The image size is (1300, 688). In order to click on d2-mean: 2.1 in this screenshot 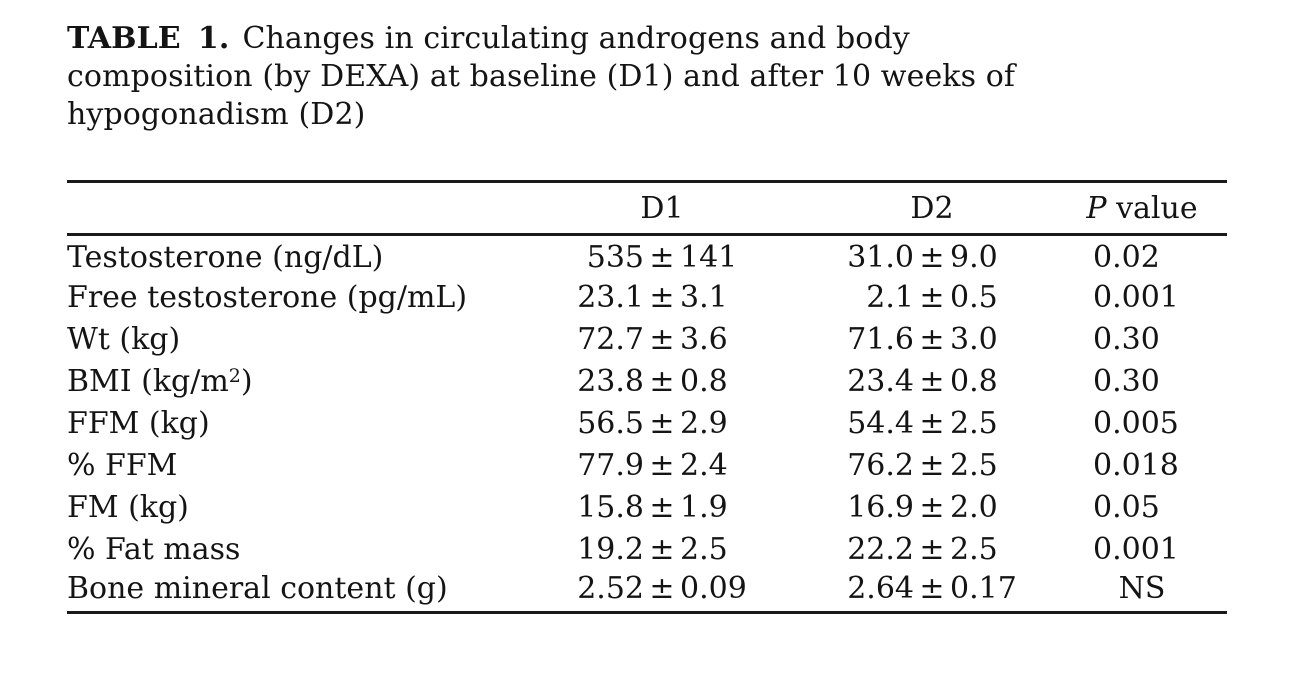, I will do `click(890, 297)`.